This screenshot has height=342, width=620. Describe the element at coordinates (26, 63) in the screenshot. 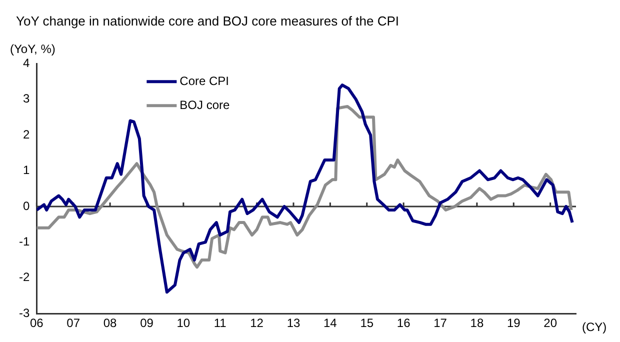

I see `y-tick-label: 4` at that location.